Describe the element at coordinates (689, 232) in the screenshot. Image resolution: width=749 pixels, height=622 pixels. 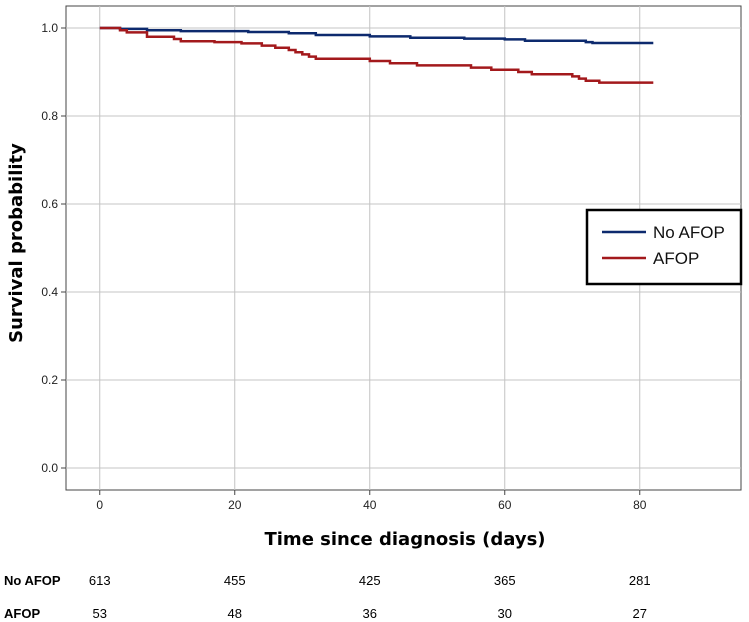
I see `legend-label-no-afop: No AFOP` at that location.